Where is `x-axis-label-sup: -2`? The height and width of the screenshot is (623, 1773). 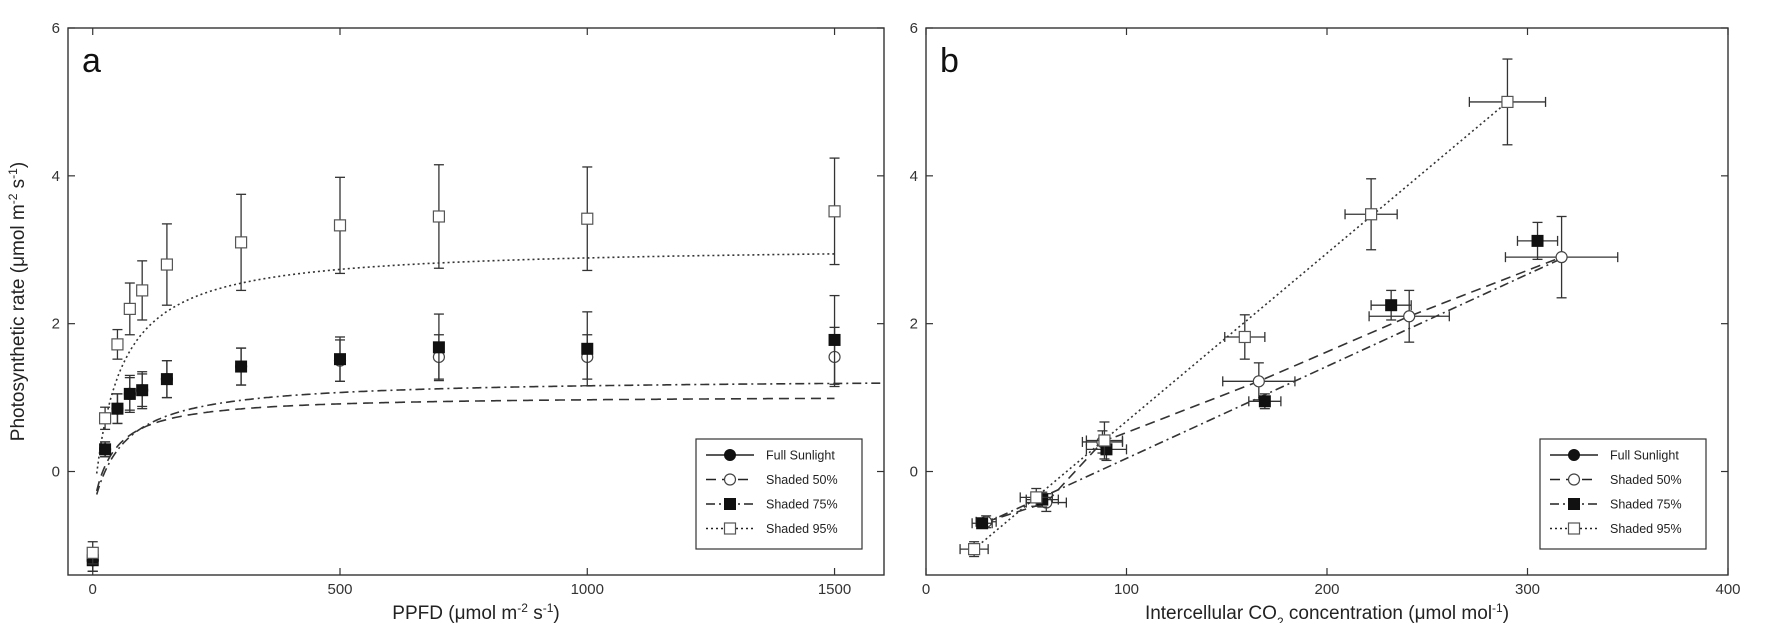
x-axis-label-sup: -2 is located at coordinates (522, 608).